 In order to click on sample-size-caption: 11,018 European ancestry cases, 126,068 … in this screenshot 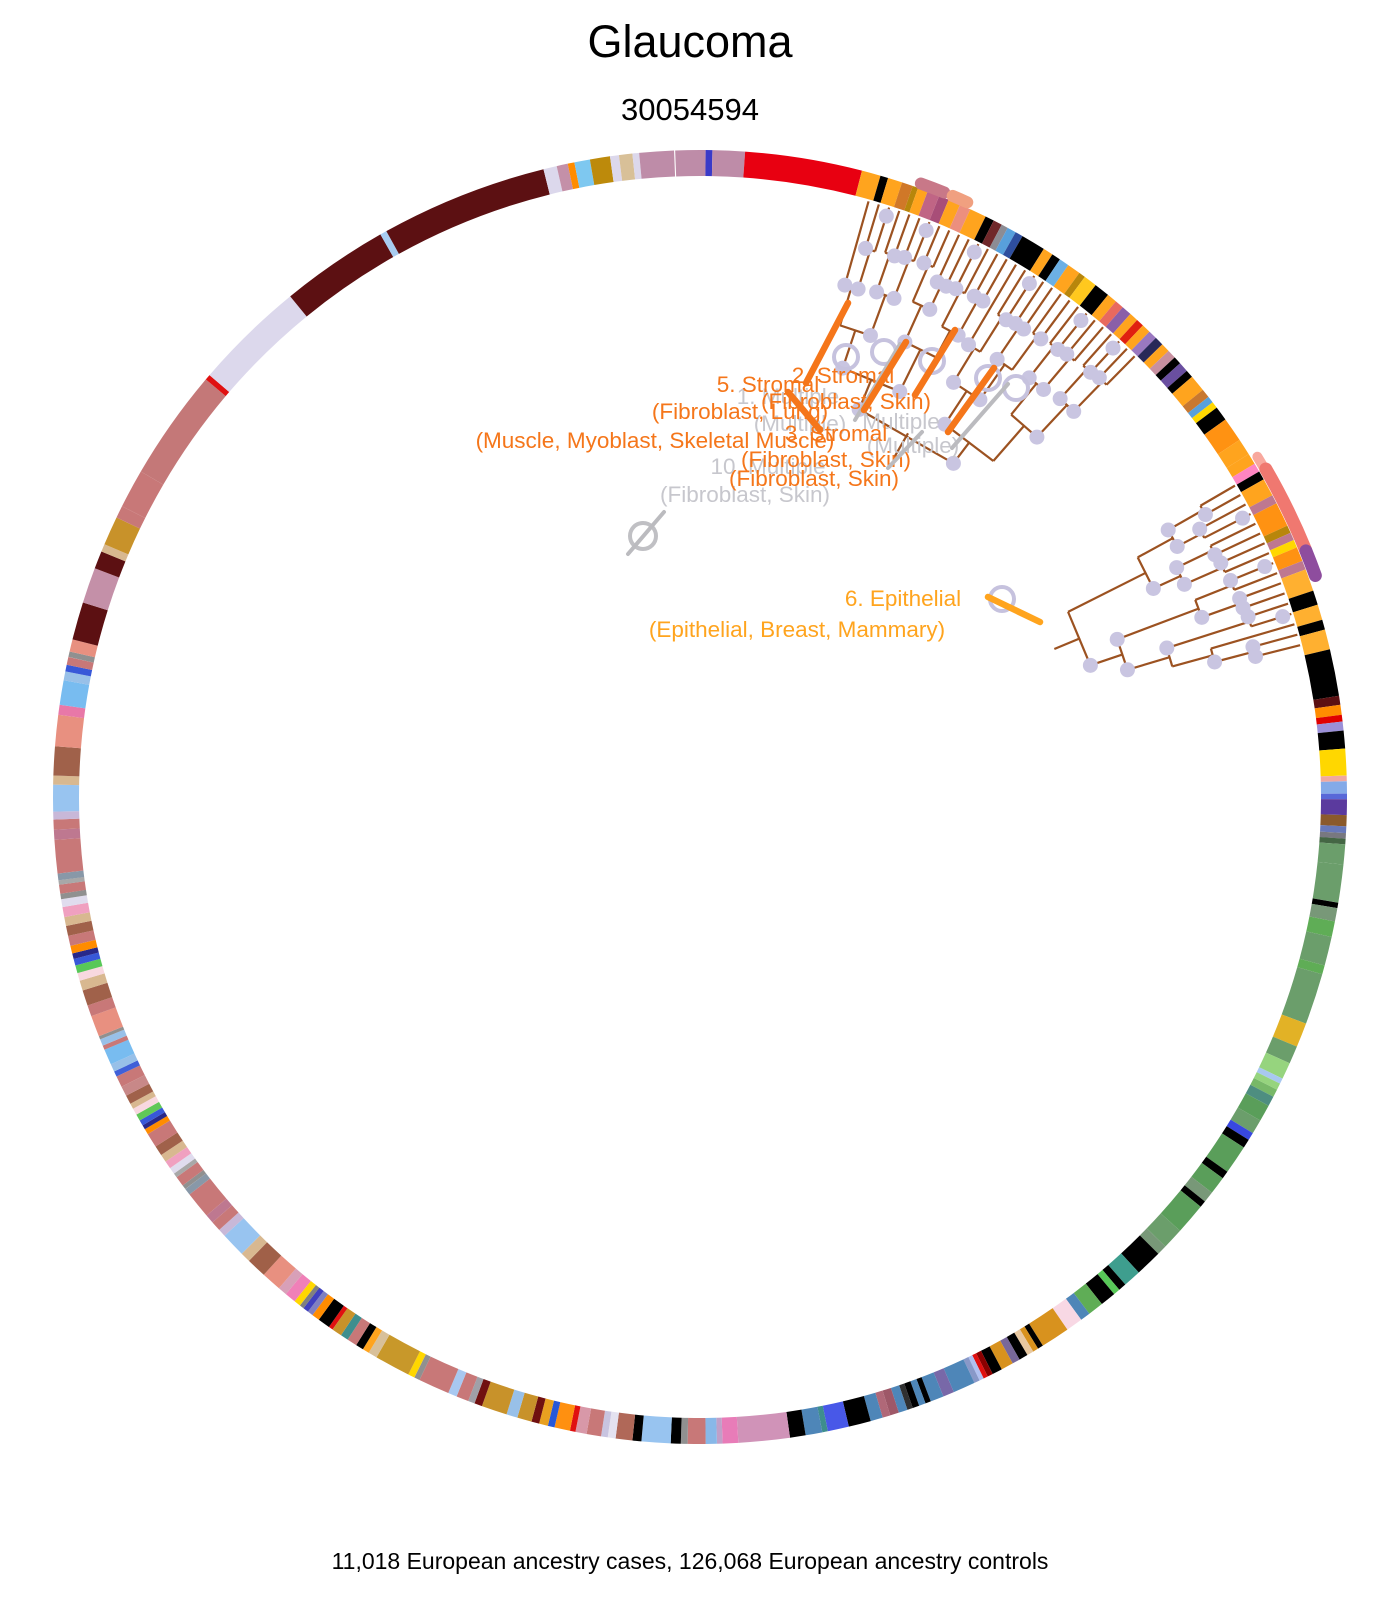, I will do `click(690, 1561)`.